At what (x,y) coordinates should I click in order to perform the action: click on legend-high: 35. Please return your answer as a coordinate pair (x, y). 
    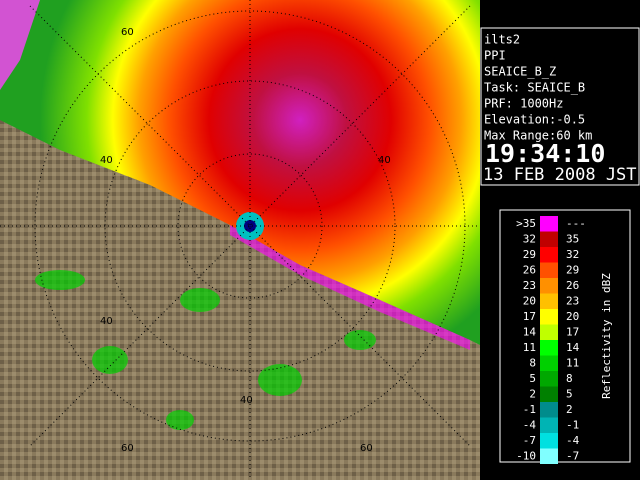
    Looking at the image, I should click on (572, 238).